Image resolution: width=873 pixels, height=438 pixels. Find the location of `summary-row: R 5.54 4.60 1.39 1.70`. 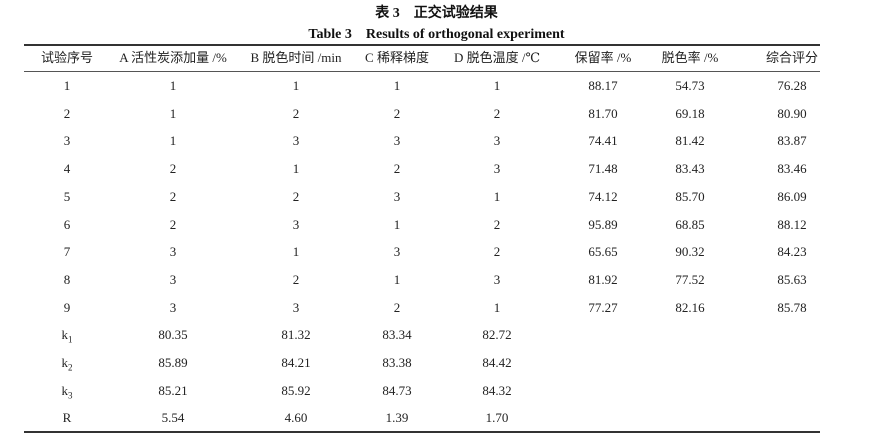

summary-row: R 5.54 4.60 1.39 1.70 is located at coordinates (436, 418).